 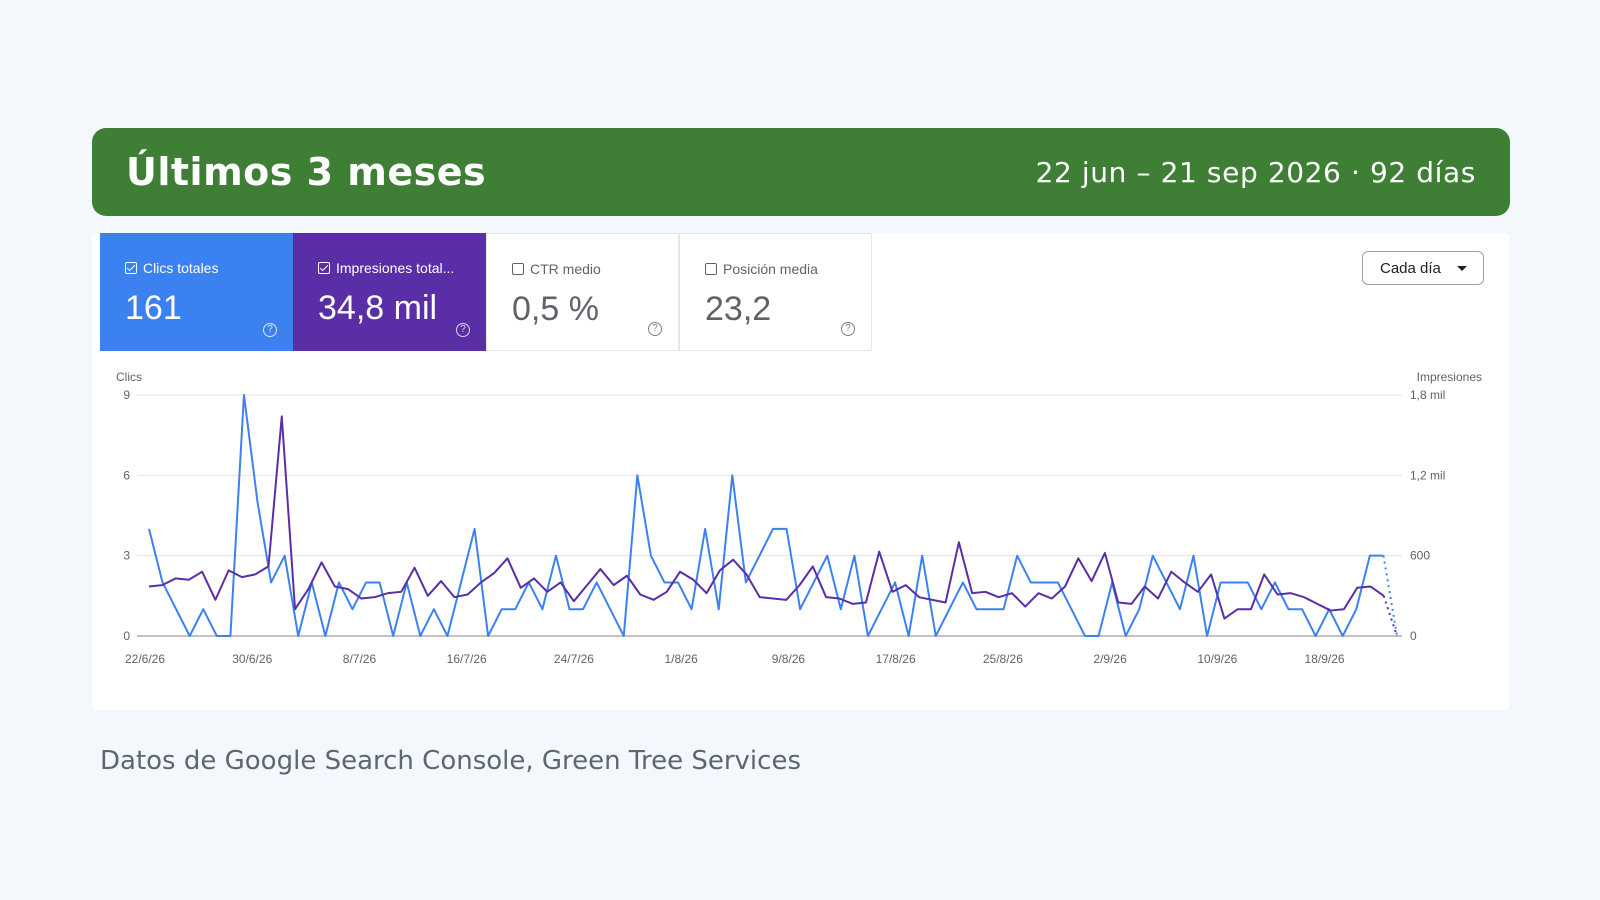 I want to click on x-tick-label: 18/9/26, so click(x=1325, y=659).